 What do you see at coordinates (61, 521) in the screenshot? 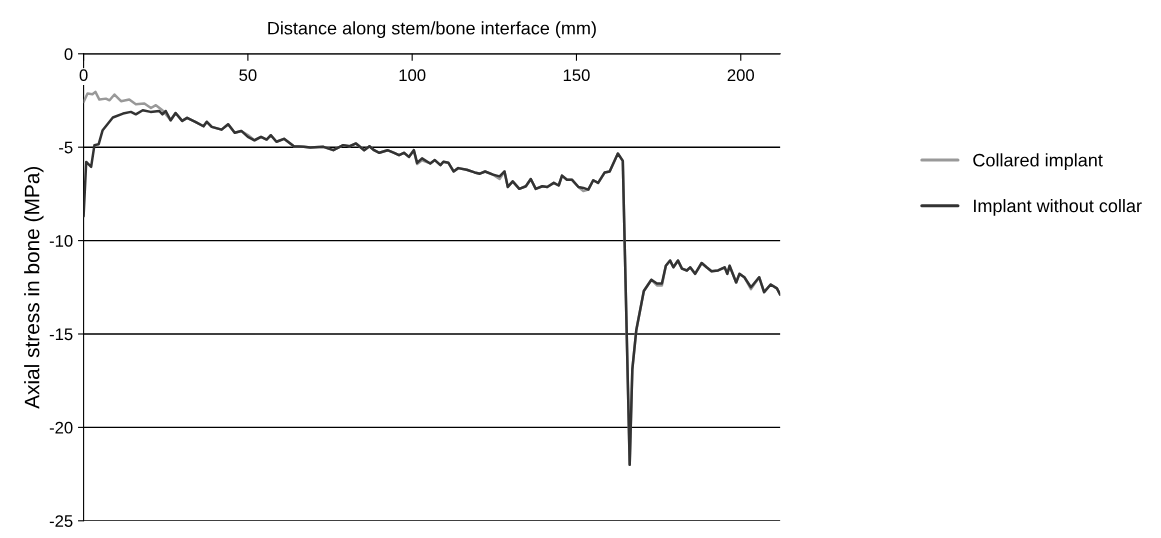
I see `y-tick-label: -25` at bounding box center [61, 521].